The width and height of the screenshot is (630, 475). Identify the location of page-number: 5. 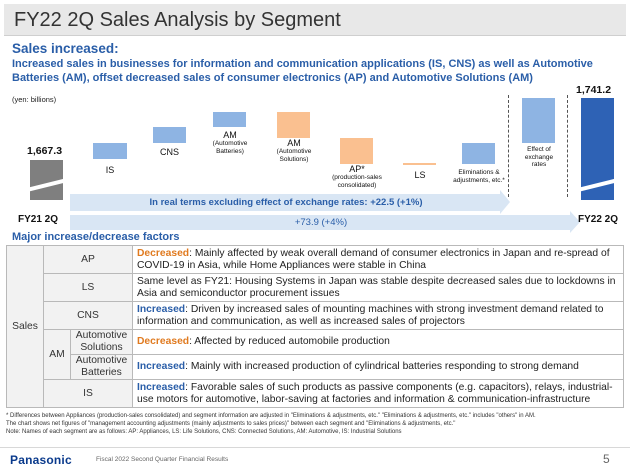
(606, 459).